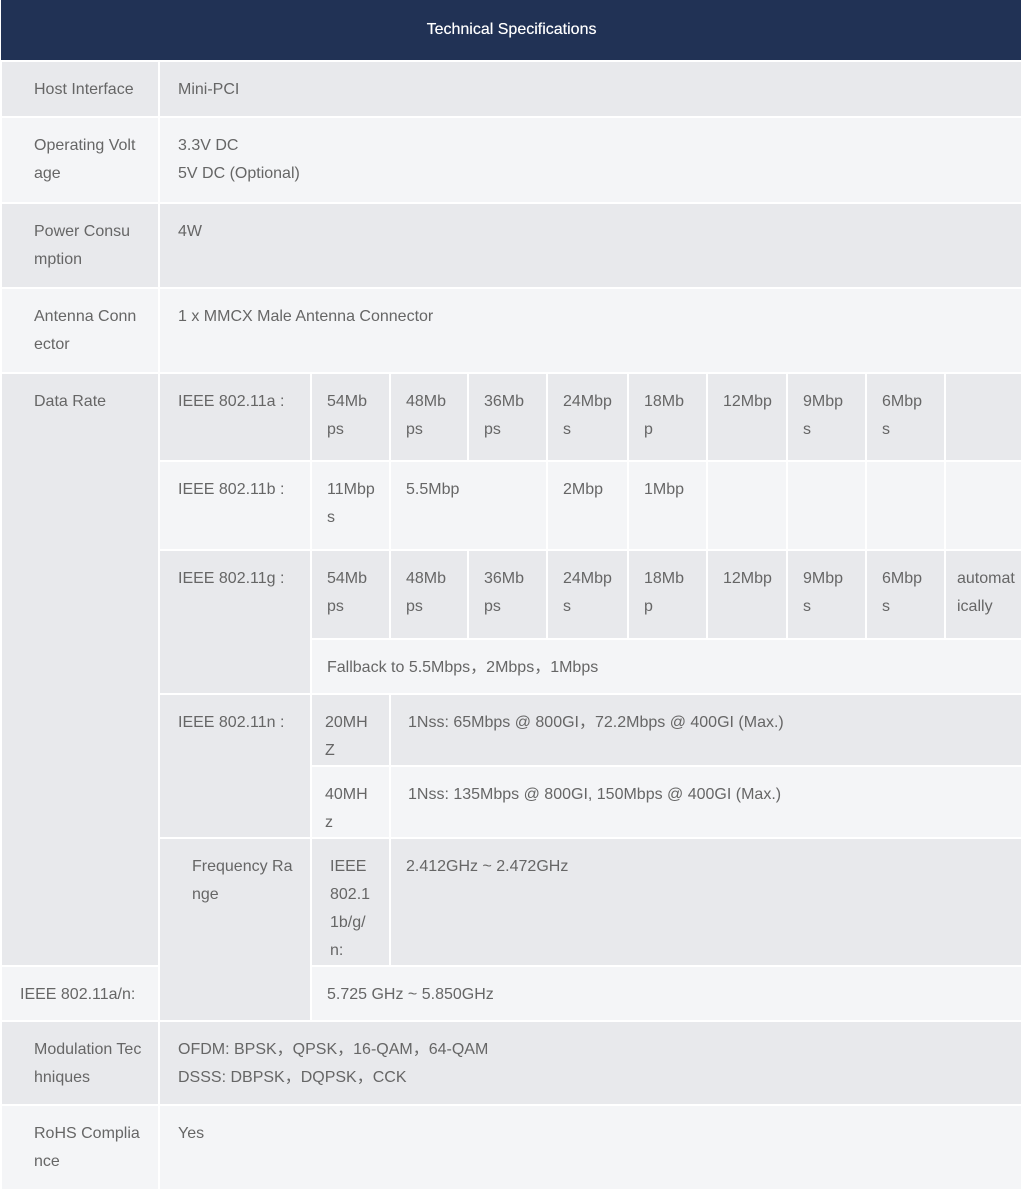  What do you see at coordinates (235, 766) in the screenshot?
I see `standard-label: IEEE 802.11n :` at bounding box center [235, 766].